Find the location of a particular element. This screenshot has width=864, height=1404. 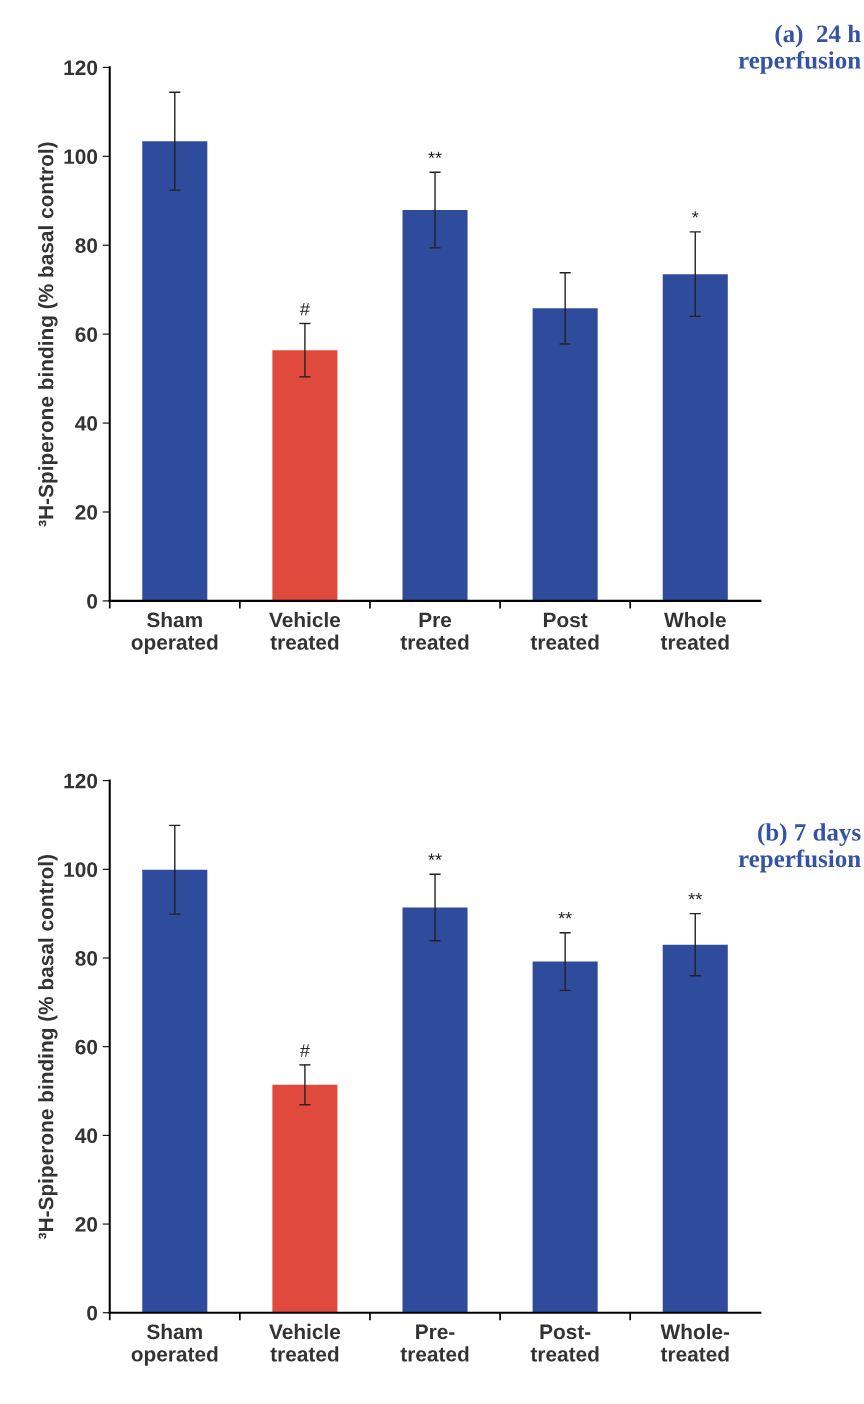

x-tick-label: Pre- treated is located at coordinates (434, 1343).